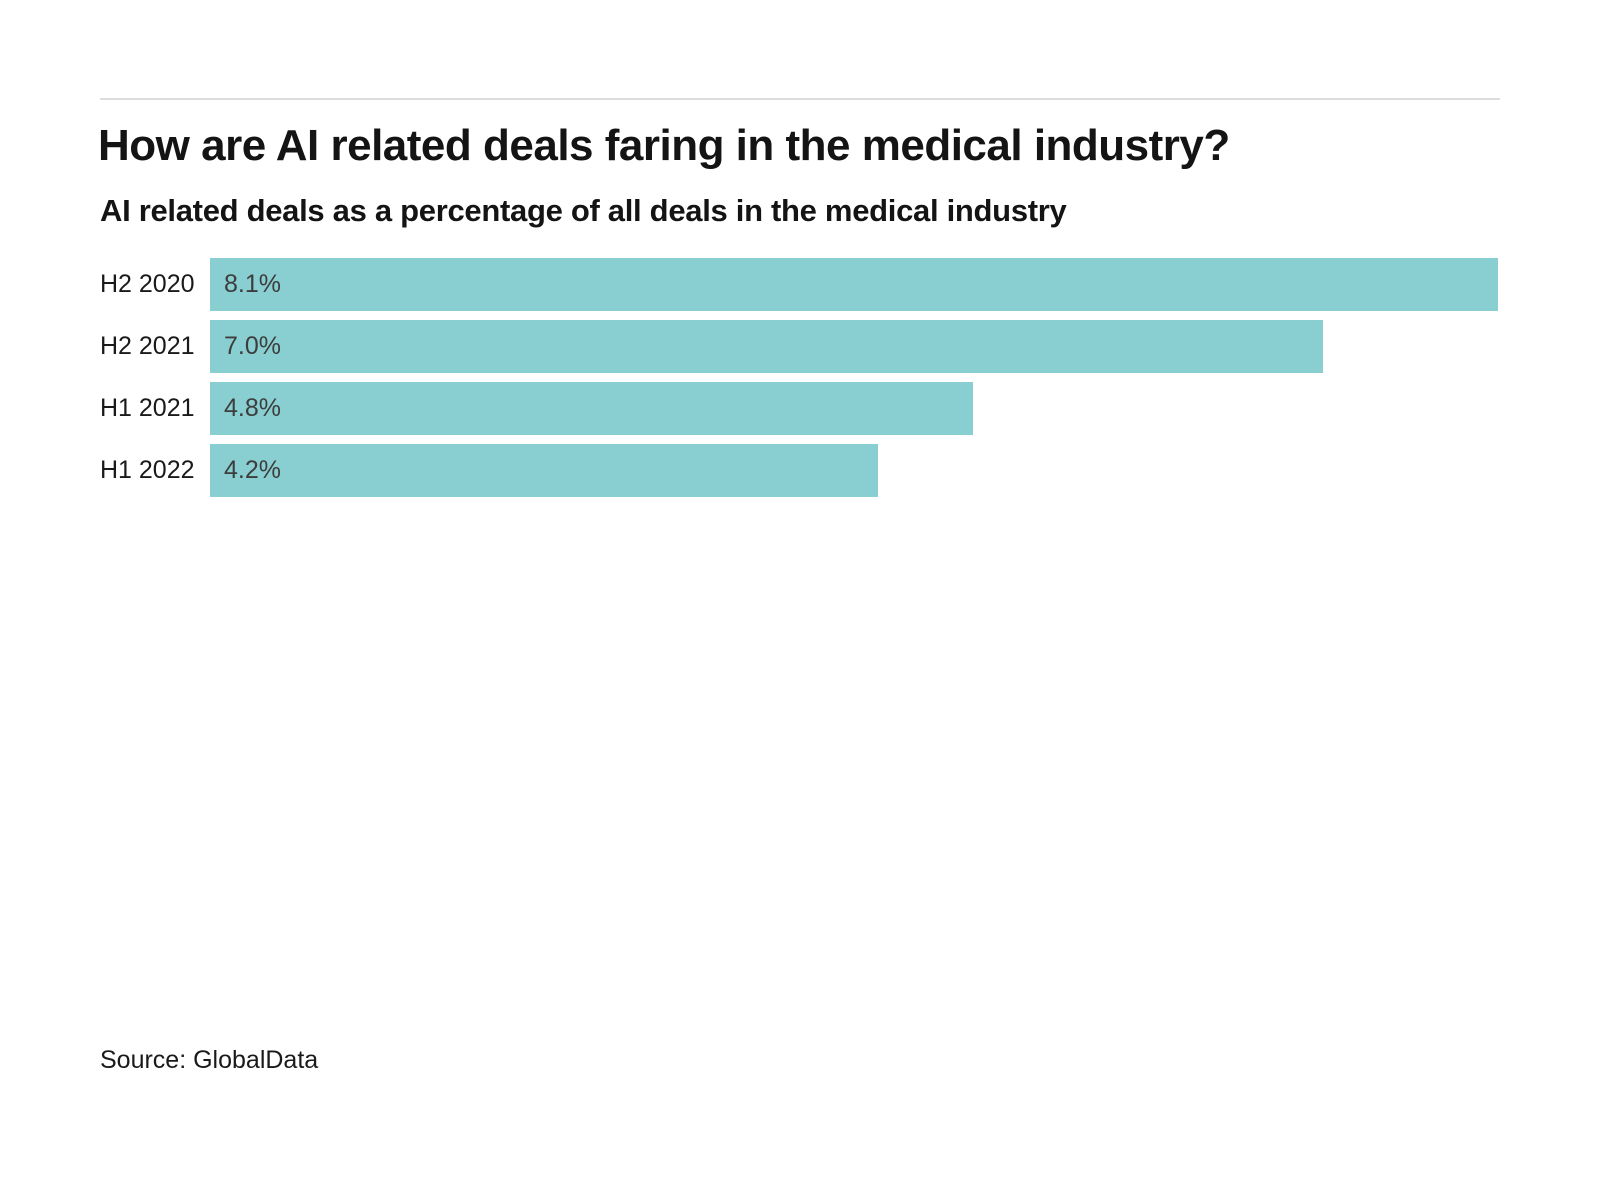 The width and height of the screenshot is (1600, 1200). I want to click on chart-row: H1 2021 4.8%, so click(799, 408).